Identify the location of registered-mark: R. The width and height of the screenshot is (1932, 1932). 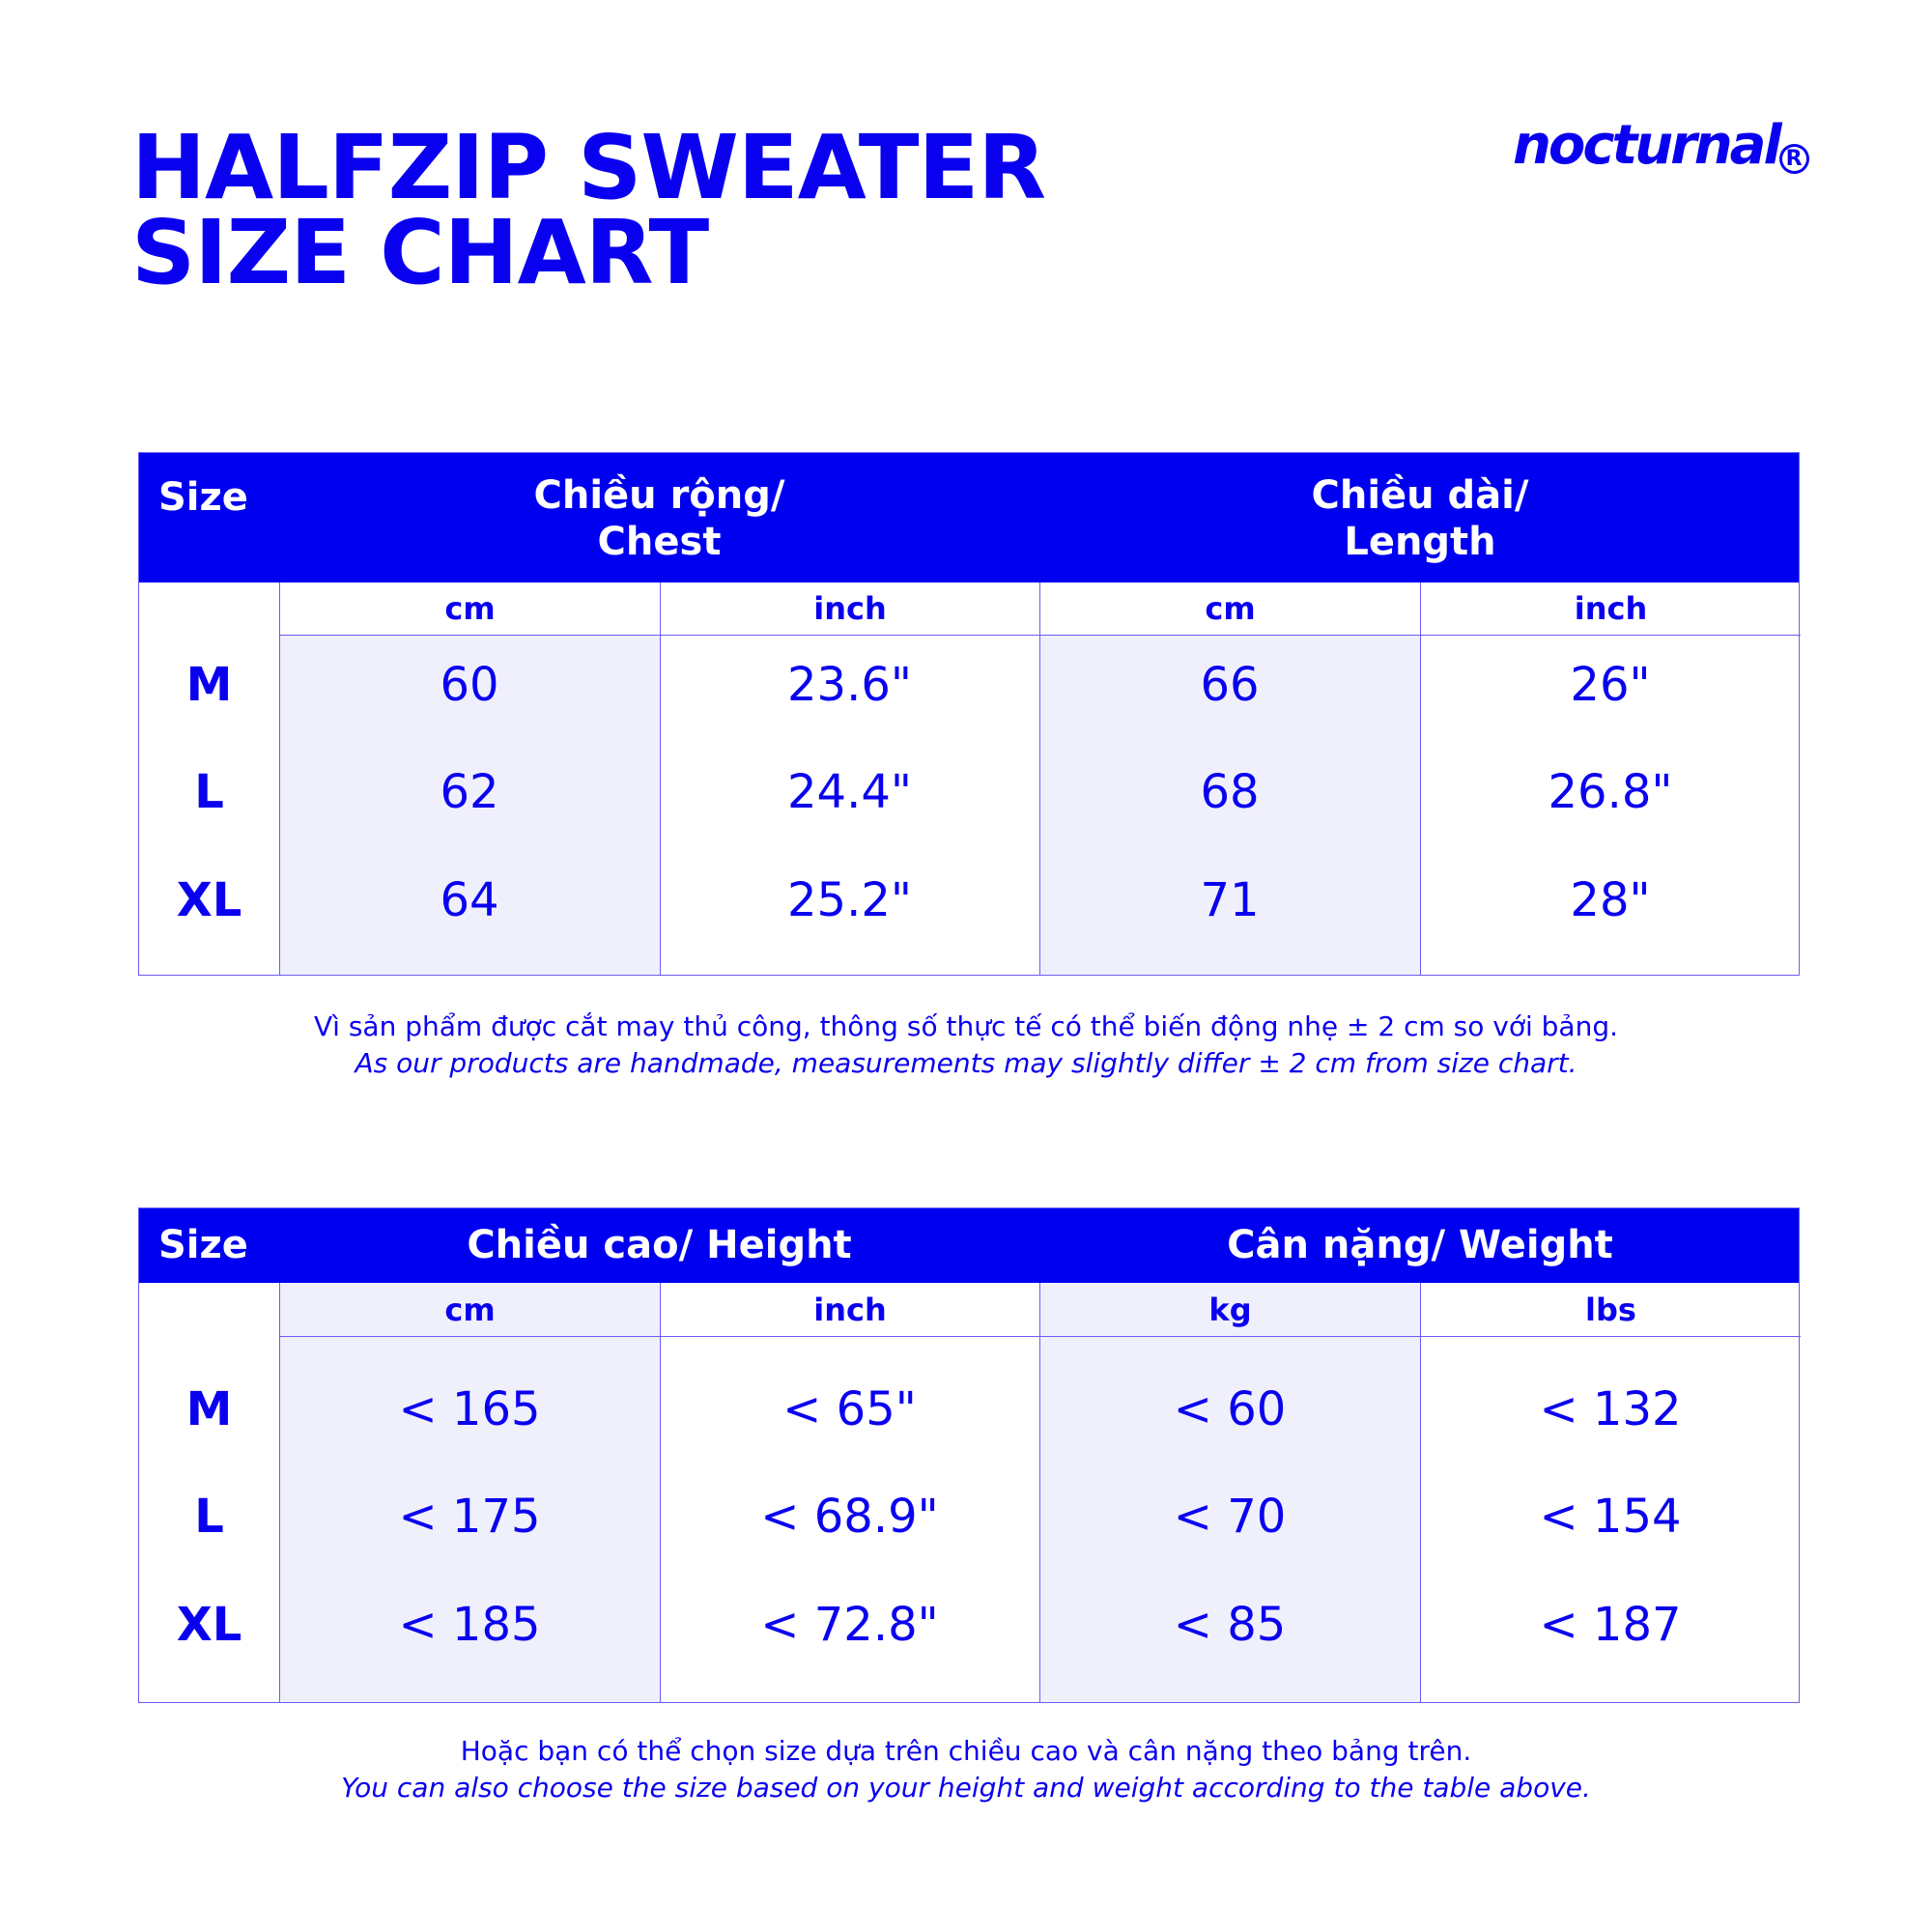
(1793, 159).